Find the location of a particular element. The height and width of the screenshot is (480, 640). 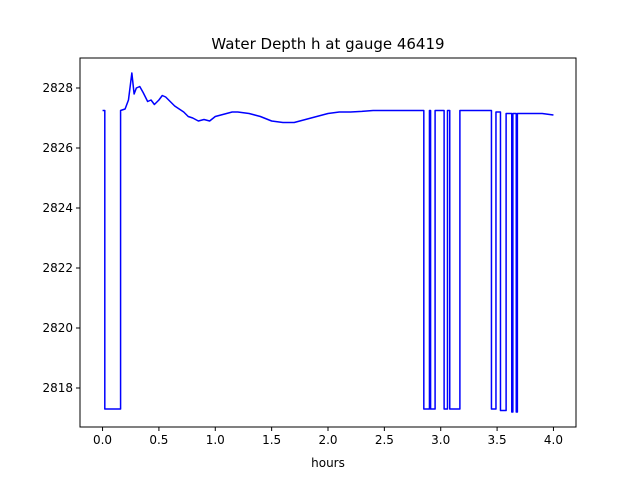

x-tick-label: 4.0 is located at coordinates (553, 440).